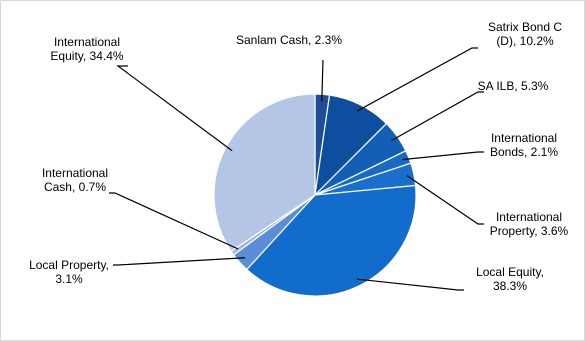  Describe the element at coordinates (179, 261) in the screenshot. I see `leader-line-local-property` at that location.